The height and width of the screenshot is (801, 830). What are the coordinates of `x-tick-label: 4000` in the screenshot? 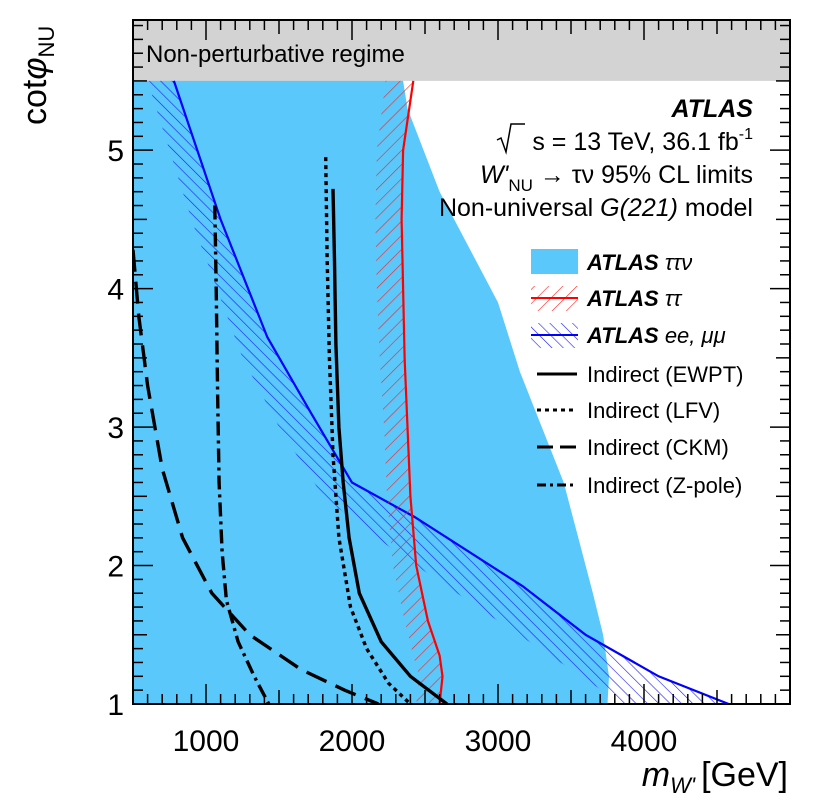 It's located at (644, 741).